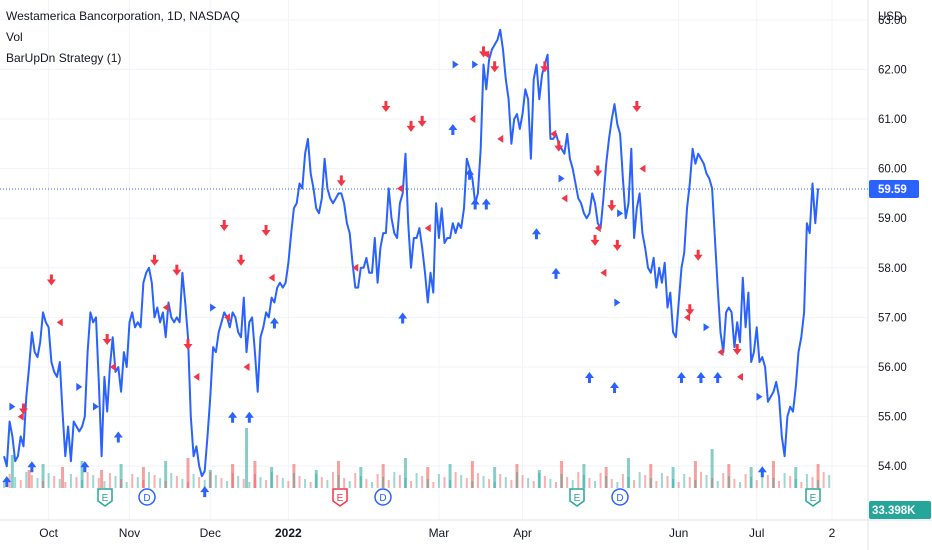 This screenshot has height=550, width=932. I want to click on last-price-tag, so click(894, 188).